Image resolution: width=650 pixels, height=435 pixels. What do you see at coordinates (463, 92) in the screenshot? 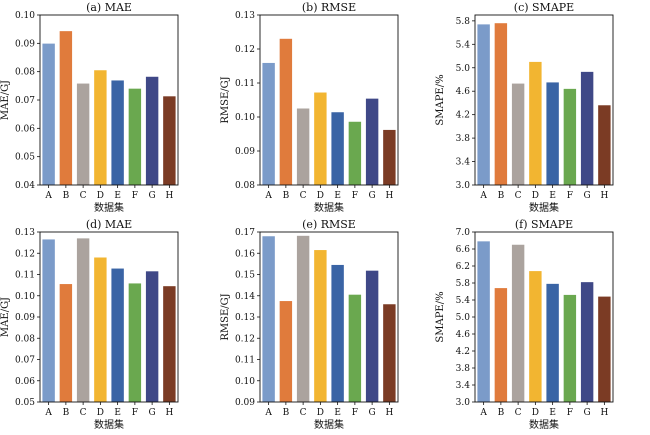
I see `y-tick-label: 4.6` at bounding box center [463, 92].